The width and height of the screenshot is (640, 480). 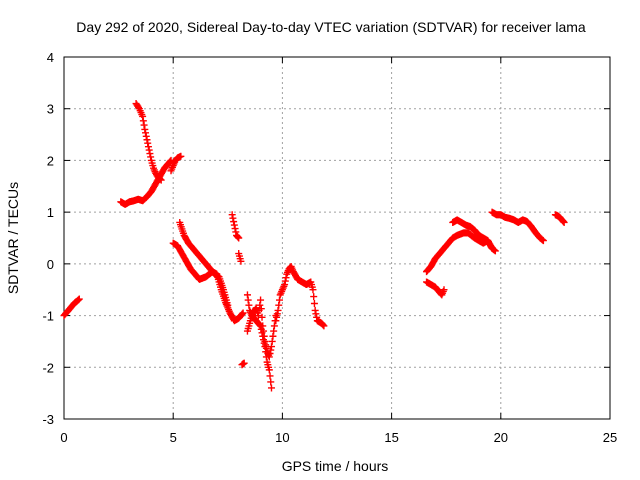 What do you see at coordinates (48, 419) in the screenshot?
I see `y-tick-label: -3` at bounding box center [48, 419].